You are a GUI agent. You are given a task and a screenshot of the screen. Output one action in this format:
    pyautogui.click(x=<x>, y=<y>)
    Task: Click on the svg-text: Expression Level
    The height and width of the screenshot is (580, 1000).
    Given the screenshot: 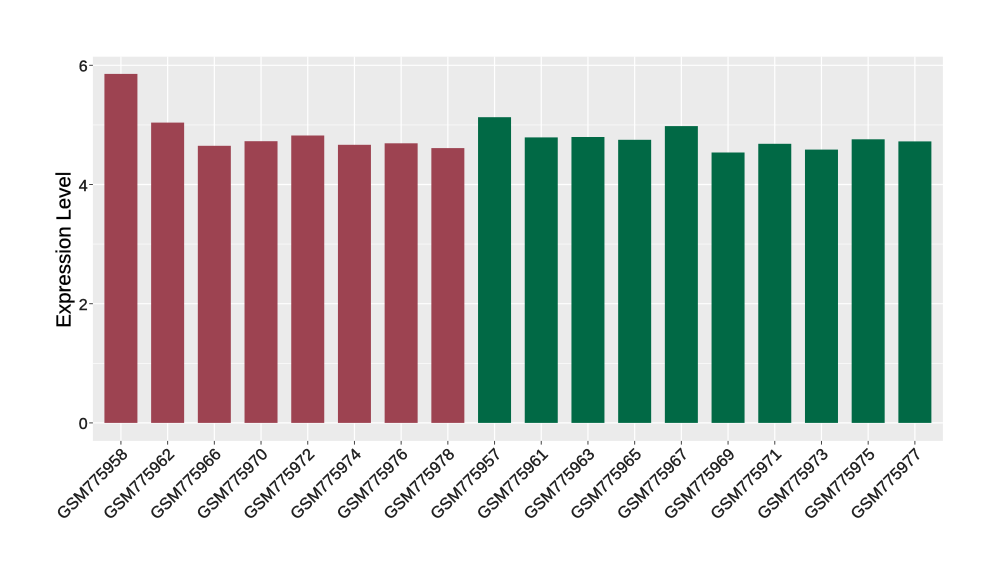 What is the action you would take?
    pyautogui.click(x=64, y=250)
    